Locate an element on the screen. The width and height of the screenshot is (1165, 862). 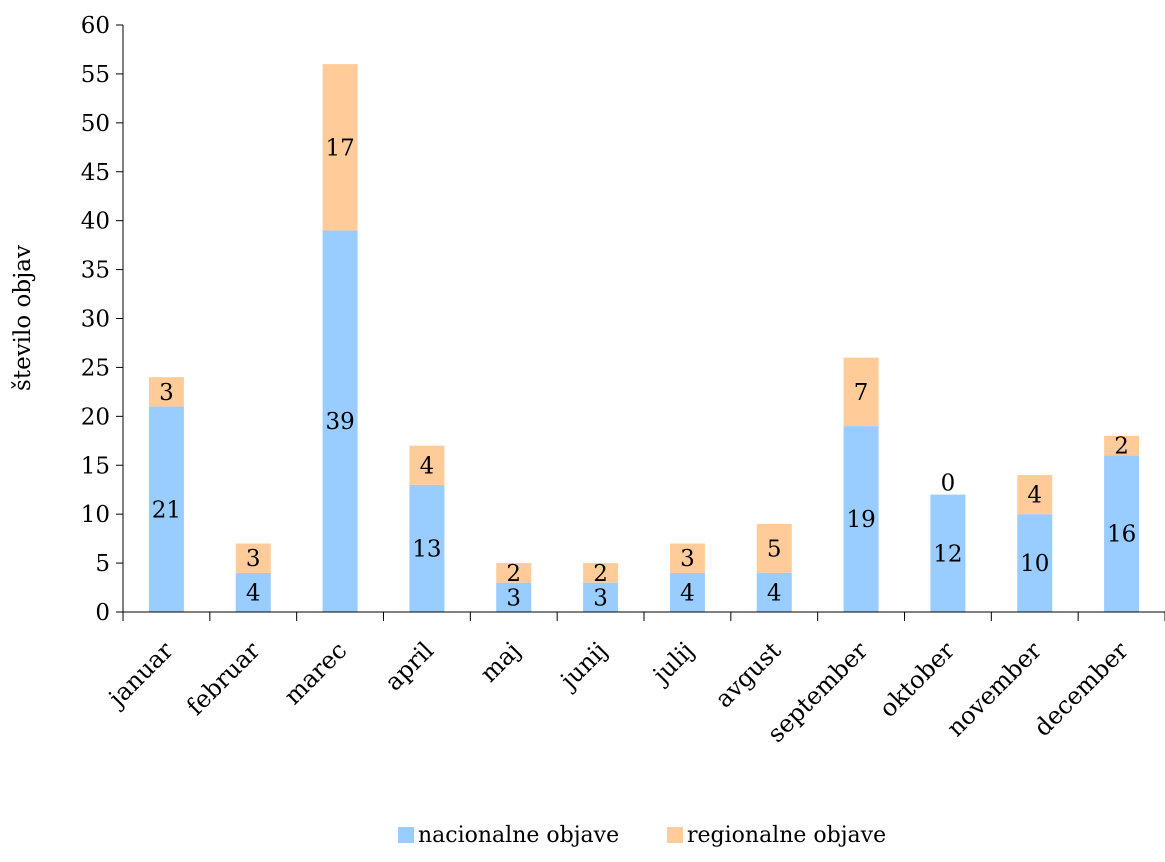
data-label: 17 is located at coordinates (339, 148).